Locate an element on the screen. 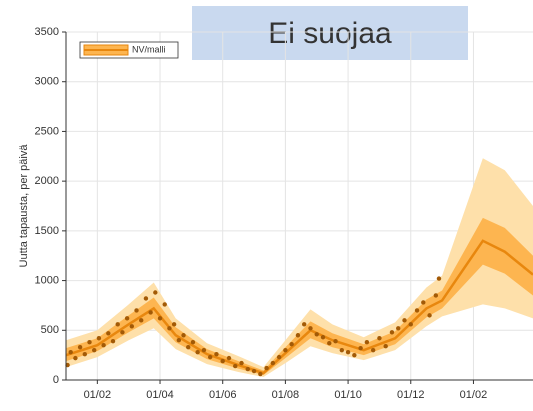 This screenshot has height=411, width=533. y-tick-label: 0 is located at coordinates (56, 380).